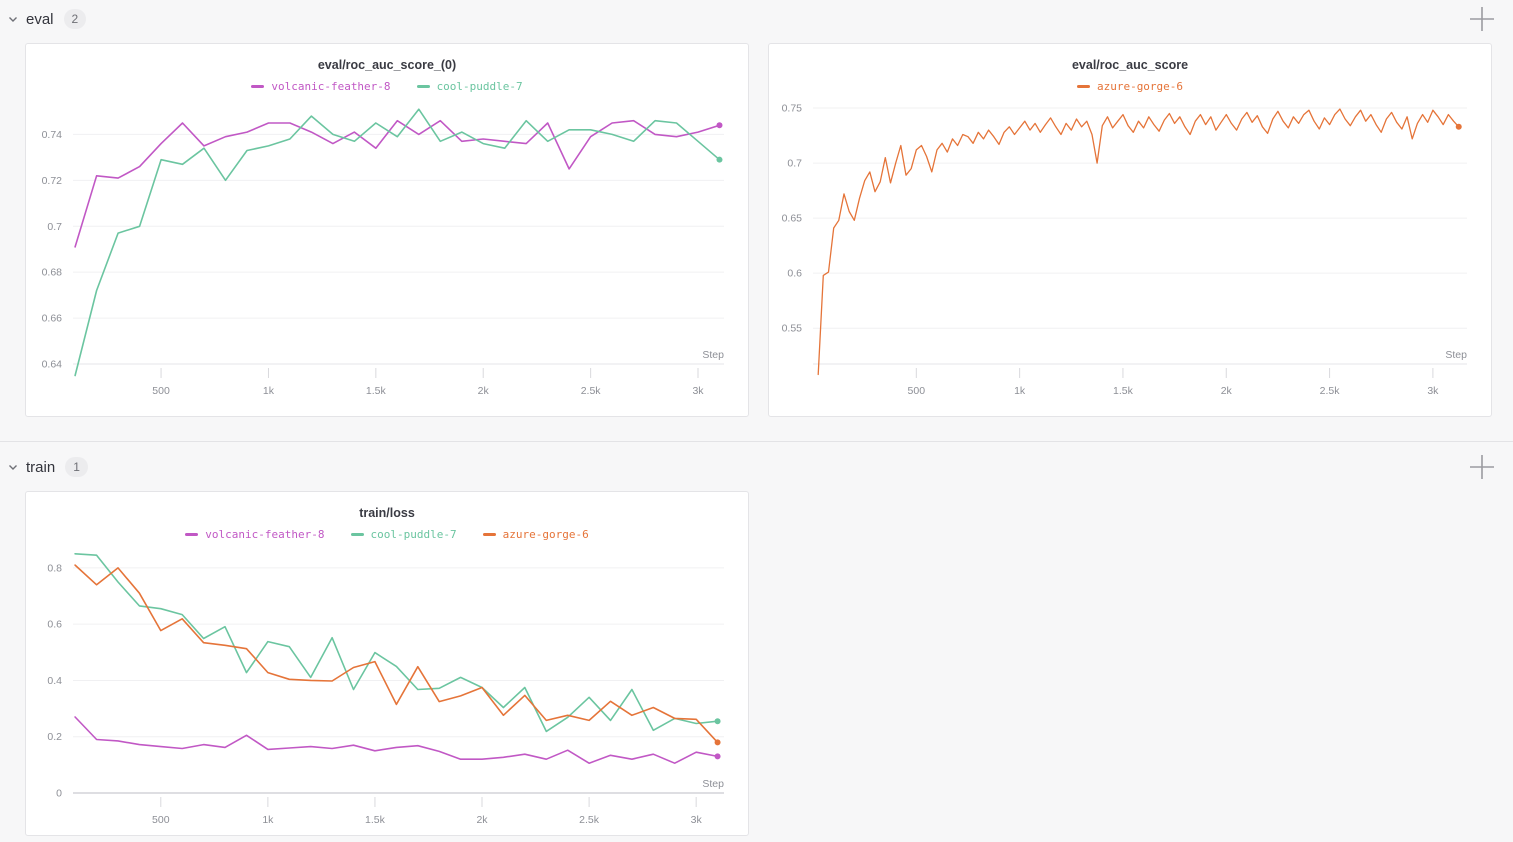 The width and height of the screenshot is (1513, 842). I want to click on svg-text: 0.65, so click(792, 219).